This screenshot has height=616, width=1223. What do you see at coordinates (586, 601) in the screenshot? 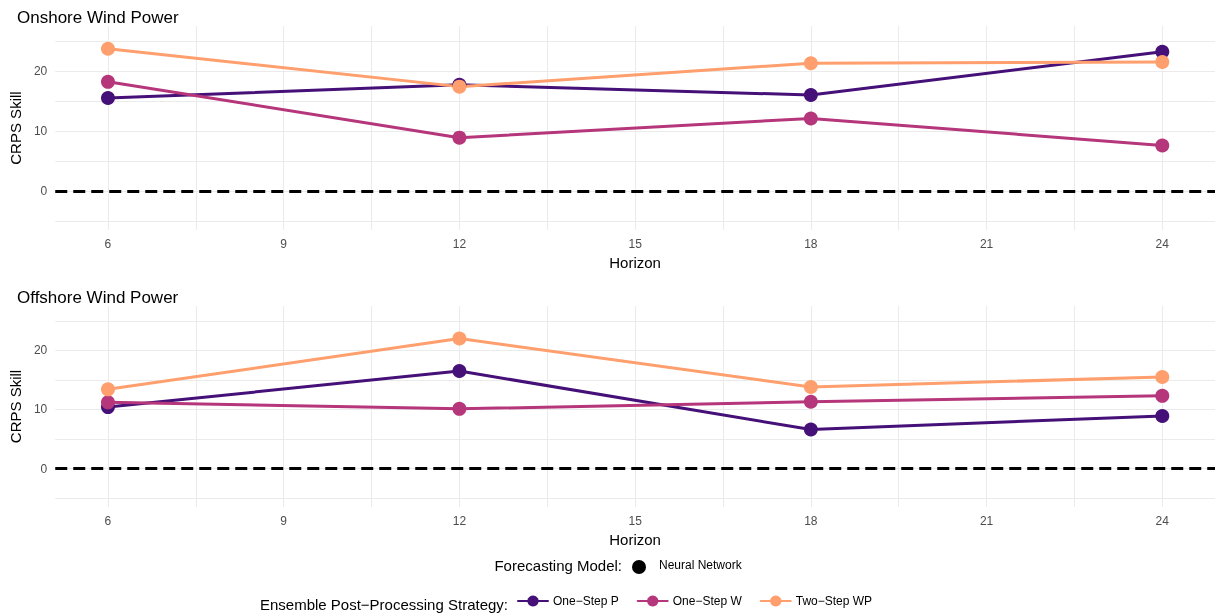
I see `legend-label: One−Step P` at bounding box center [586, 601].